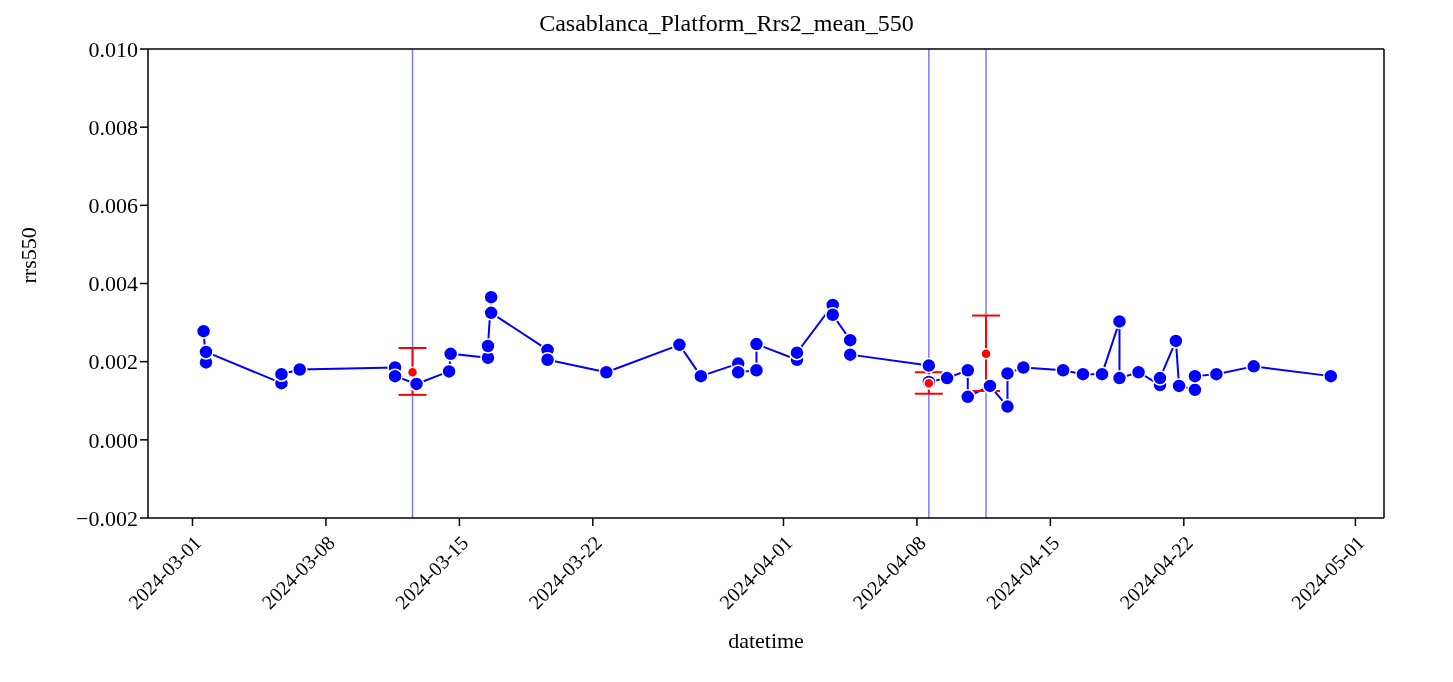 The height and width of the screenshot is (682, 1453). Describe the element at coordinates (113, 127) in the screenshot. I see `y-tick-label: 0.008` at that location.